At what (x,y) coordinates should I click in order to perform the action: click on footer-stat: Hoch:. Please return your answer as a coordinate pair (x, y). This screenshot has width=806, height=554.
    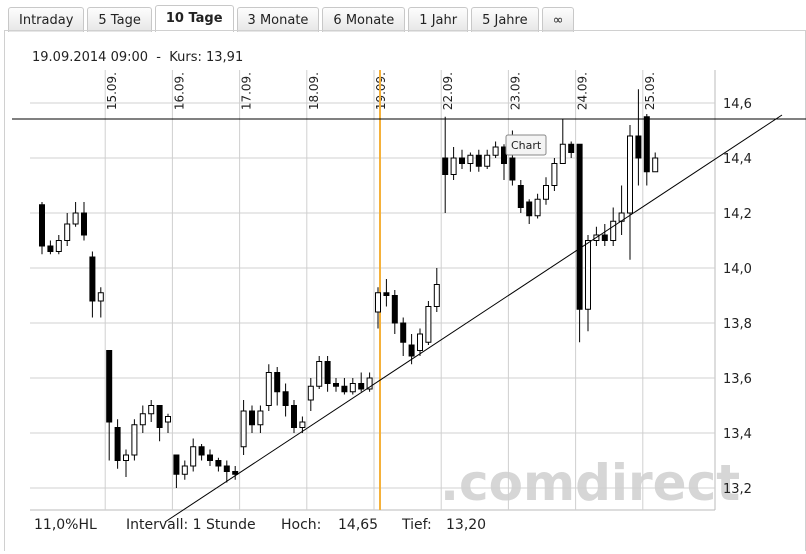
    Looking at the image, I should click on (301, 525).